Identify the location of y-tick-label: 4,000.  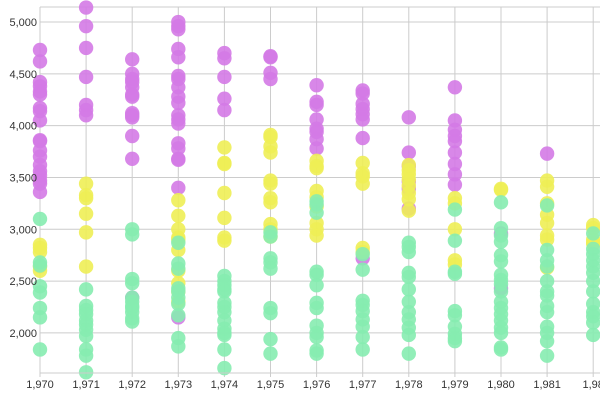
(23, 127).